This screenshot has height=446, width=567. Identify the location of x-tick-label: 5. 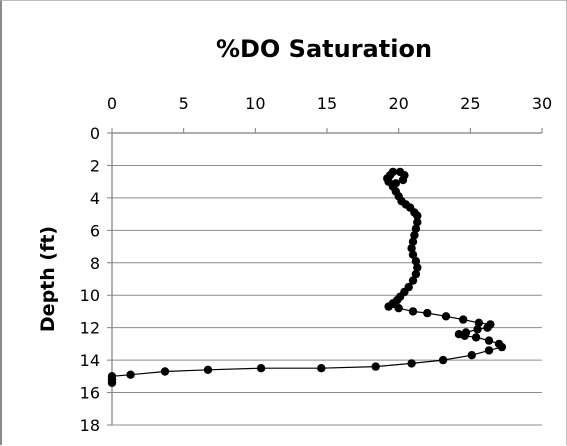
(184, 103).